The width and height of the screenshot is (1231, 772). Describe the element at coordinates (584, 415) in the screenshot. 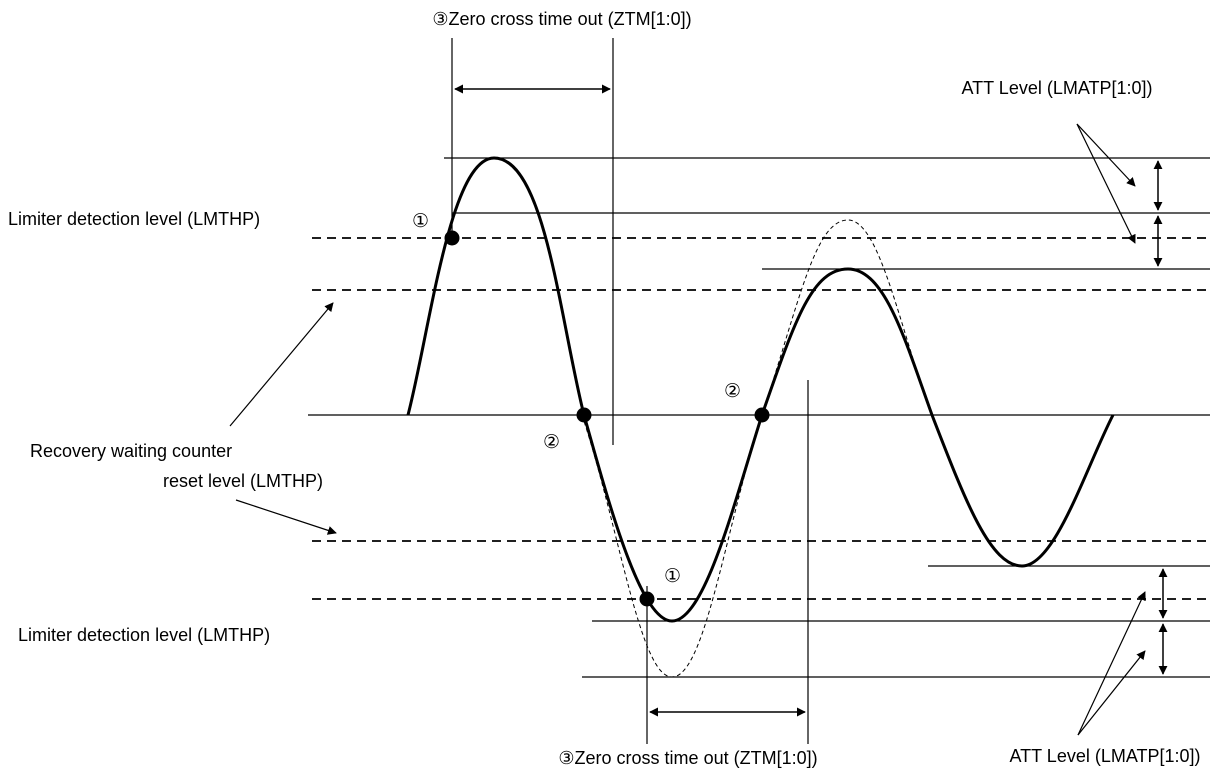

I see `zero-cross-dot-left` at that location.